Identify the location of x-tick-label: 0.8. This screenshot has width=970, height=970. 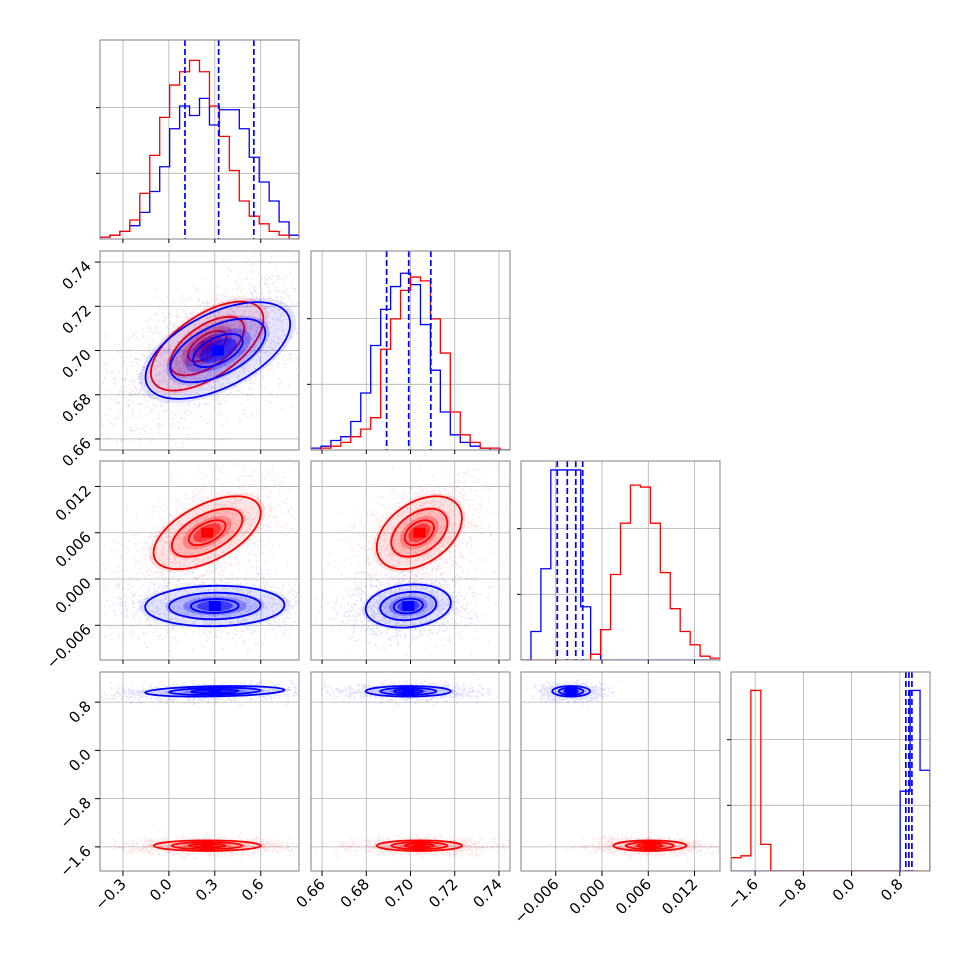
(892, 890).